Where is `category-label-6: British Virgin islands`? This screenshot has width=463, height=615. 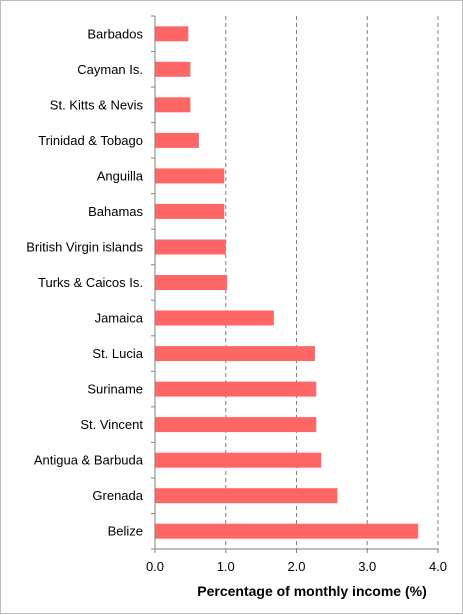
category-label-6: British Virgin islands is located at coordinates (84, 247).